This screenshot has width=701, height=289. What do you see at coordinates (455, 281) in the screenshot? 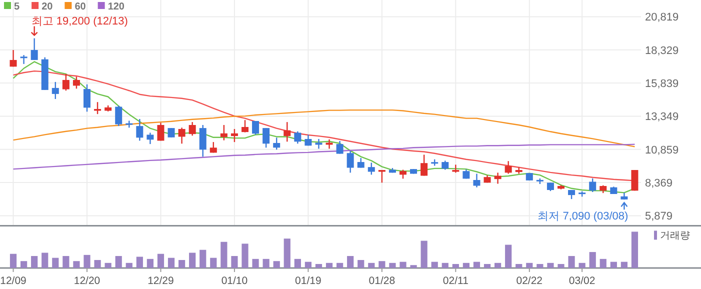
I see `x-tick-label: 02/11` at bounding box center [455, 281].